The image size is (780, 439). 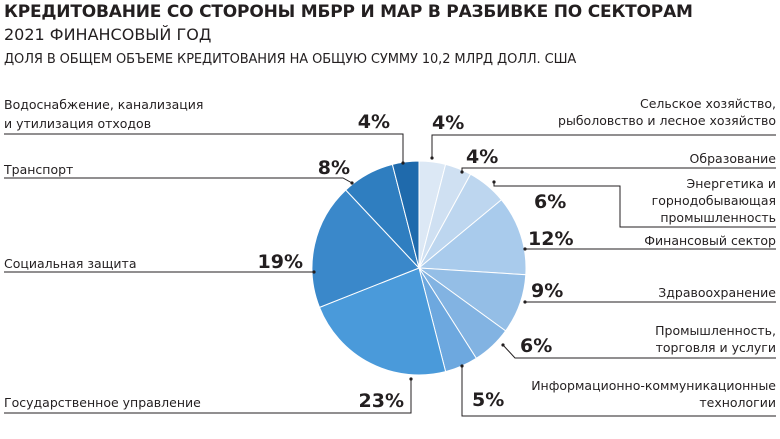 I want to click on slice-percent-label: 19%, so click(x=280, y=262).